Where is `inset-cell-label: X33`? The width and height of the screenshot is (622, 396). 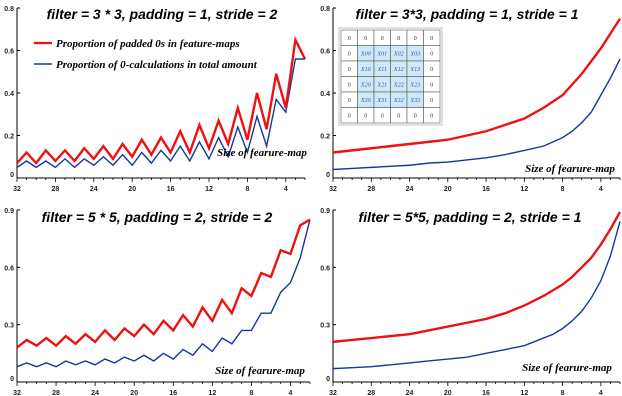
inset-cell-label: X33 is located at coordinates (414, 101).